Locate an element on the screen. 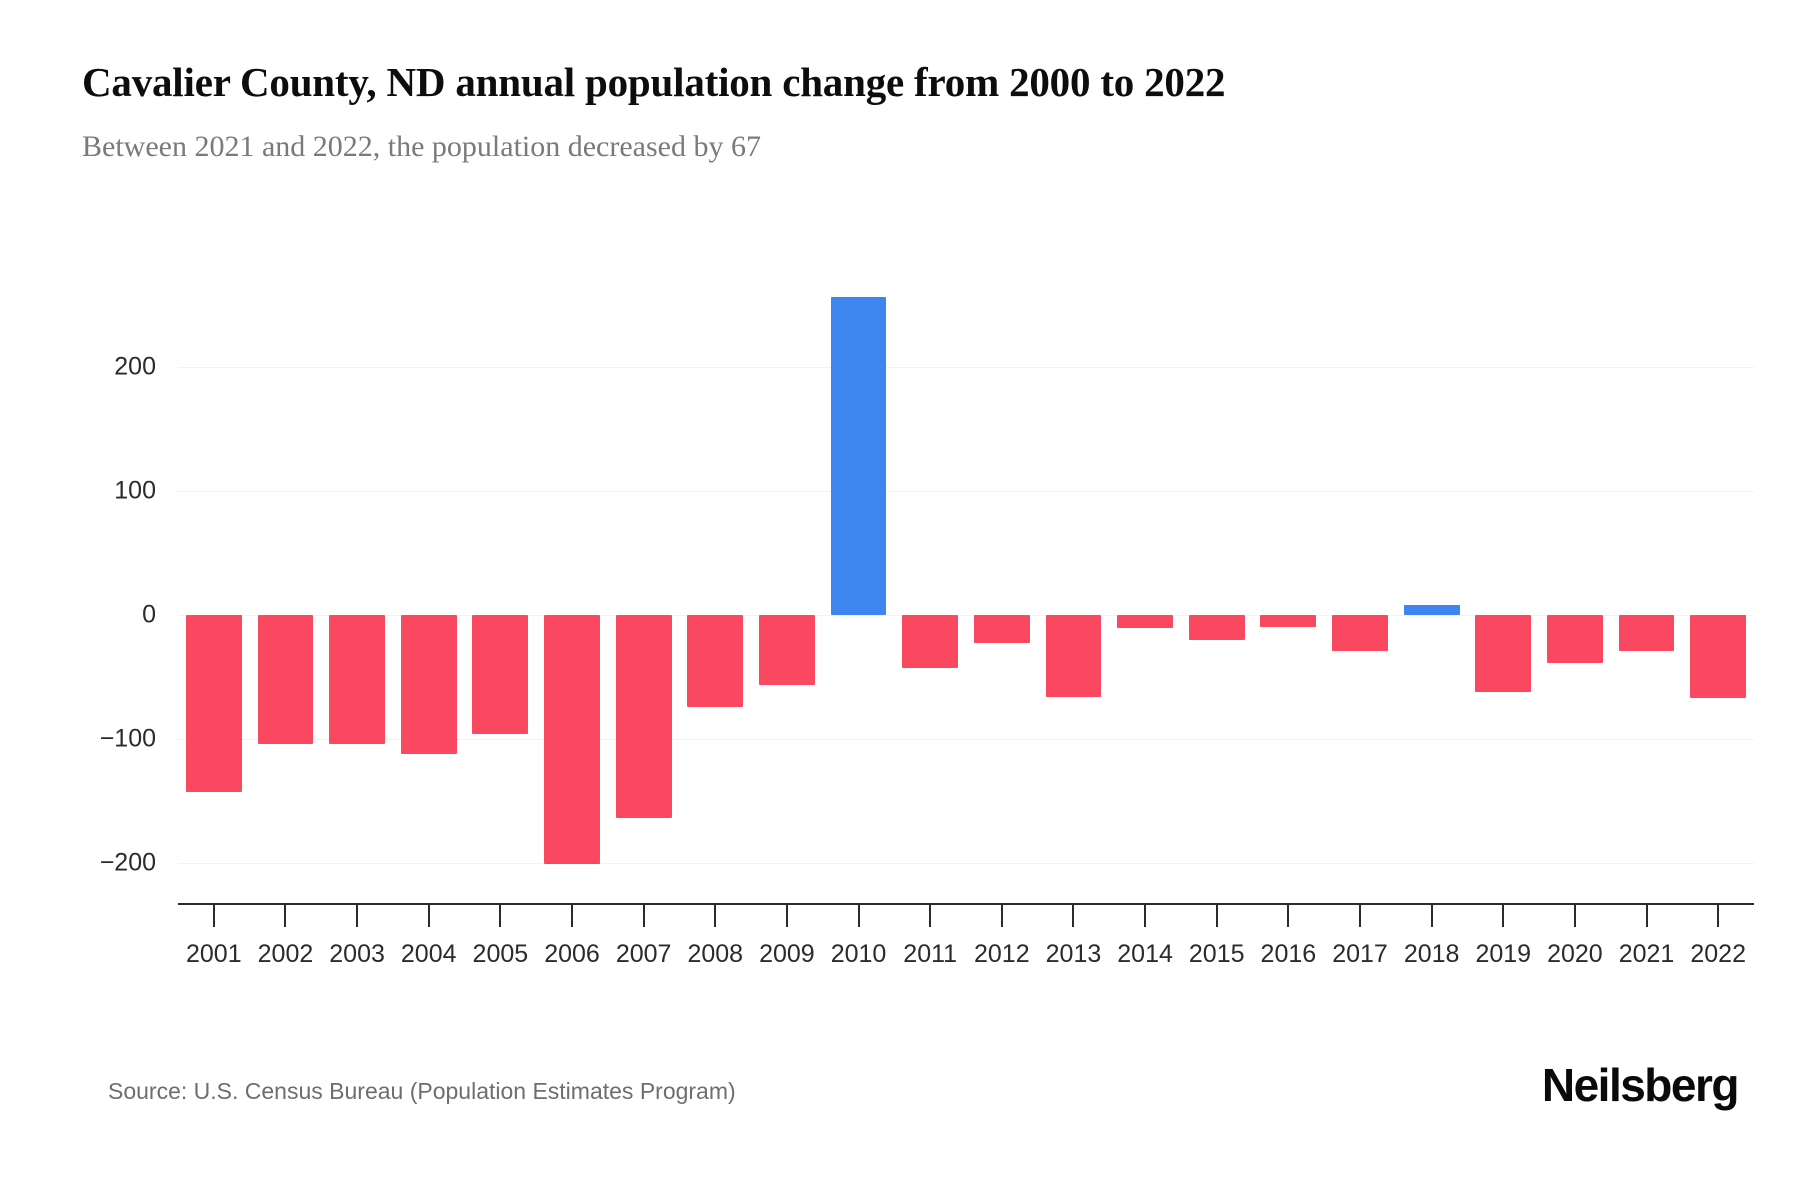 This screenshot has width=1800, height=1200. bar-2013 is located at coordinates (1073, 655).